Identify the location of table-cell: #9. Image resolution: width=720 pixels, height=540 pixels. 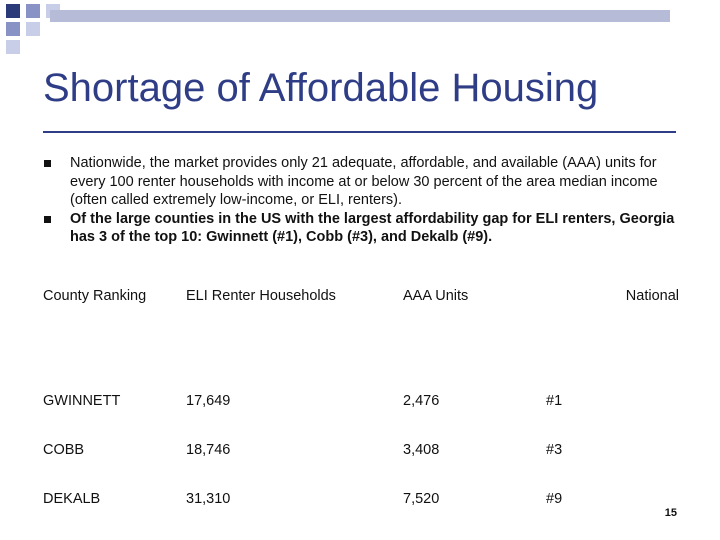
(554, 499).